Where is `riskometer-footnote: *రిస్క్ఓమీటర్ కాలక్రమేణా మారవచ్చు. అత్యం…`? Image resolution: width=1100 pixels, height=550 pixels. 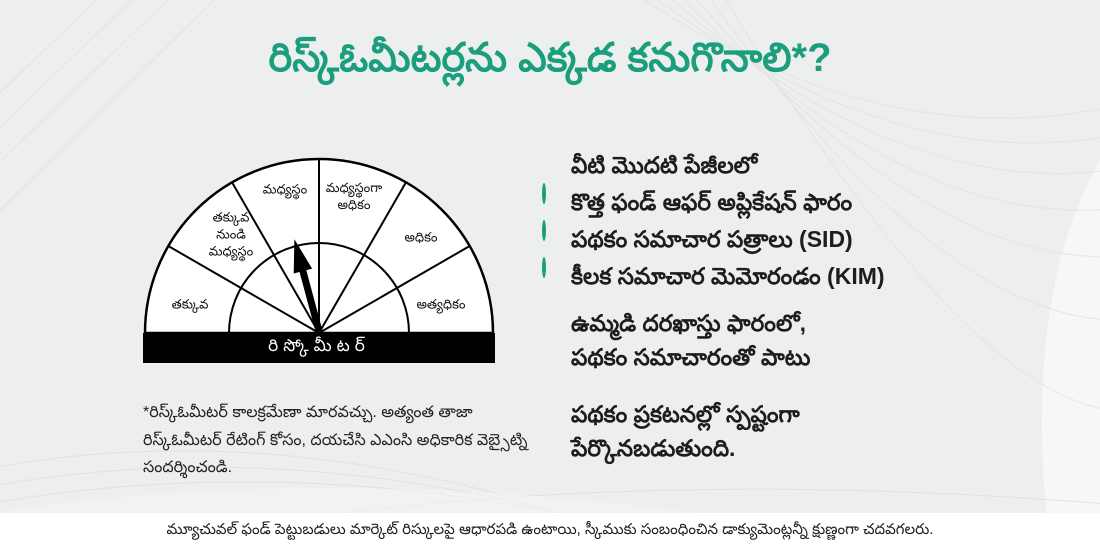
riskometer-footnote: *రిస్క్ఓమీటర్ కాలక్రమేణా మారవచ్చు. అత్యం… is located at coordinates (335, 440).